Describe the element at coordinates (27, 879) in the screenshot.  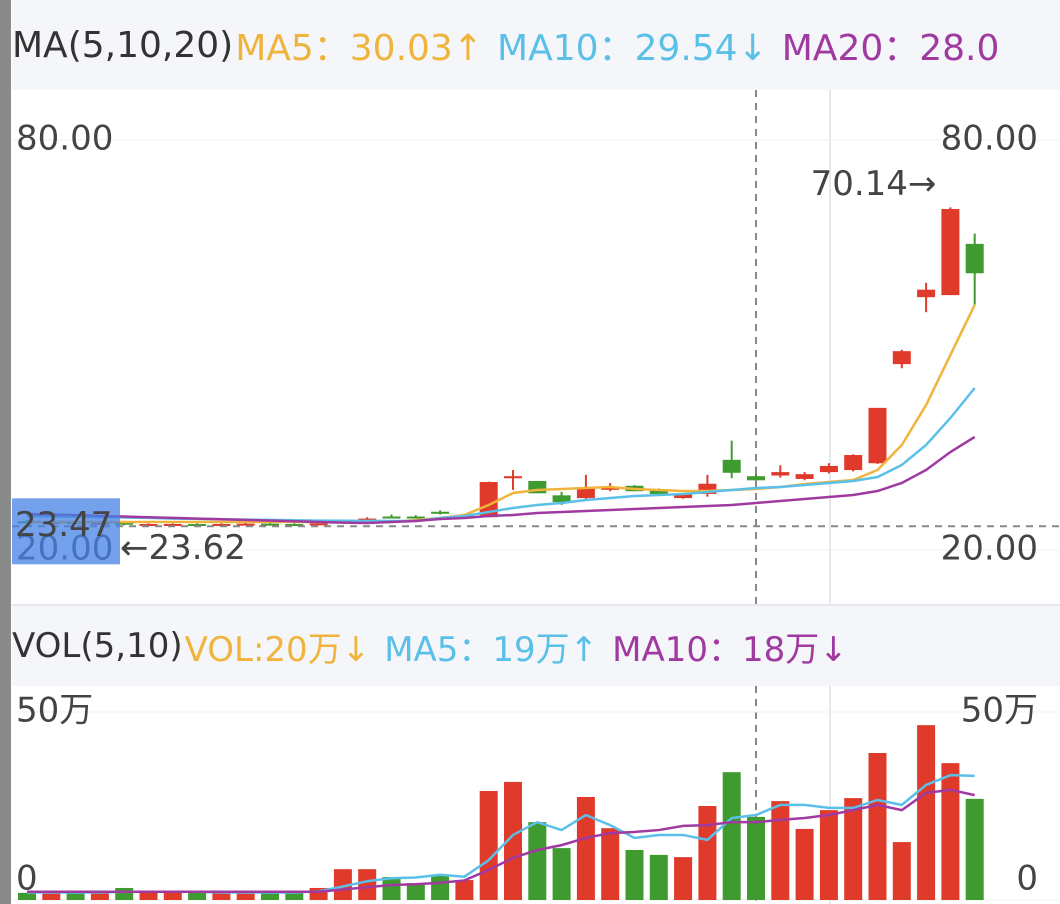
I see `y-tick-label: 0` at that location.